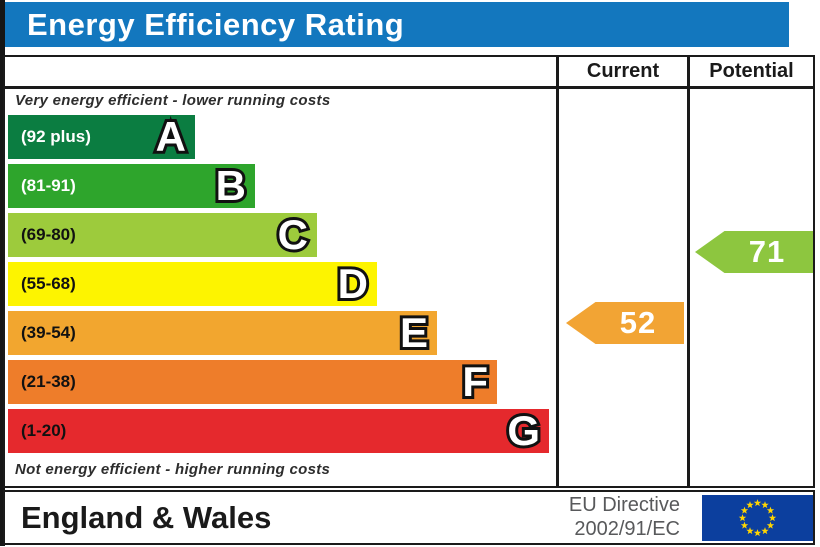 This screenshot has height=547, width=820. What do you see at coordinates (48, 283) in the screenshot?
I see `band-range-label: (55-68)` at bounding box center [48, 283].